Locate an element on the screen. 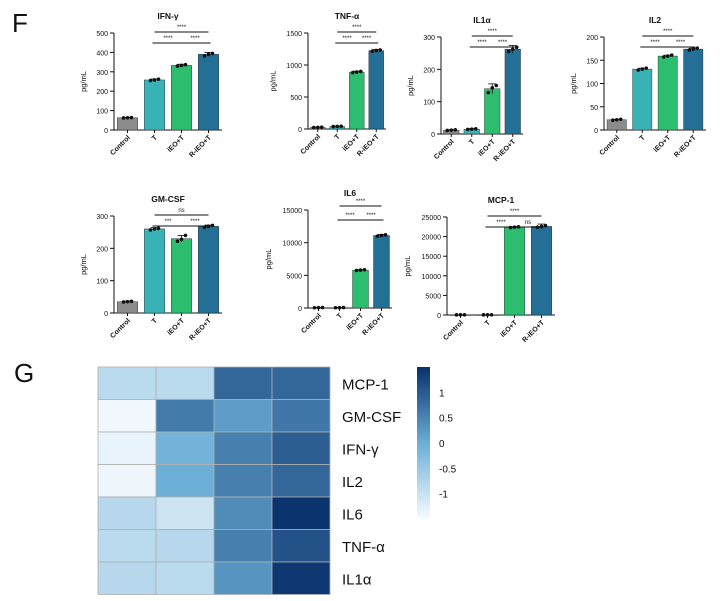 This screenshot has width=724, height=601. chart-title: IL2 is located at coordinates (655, 20).